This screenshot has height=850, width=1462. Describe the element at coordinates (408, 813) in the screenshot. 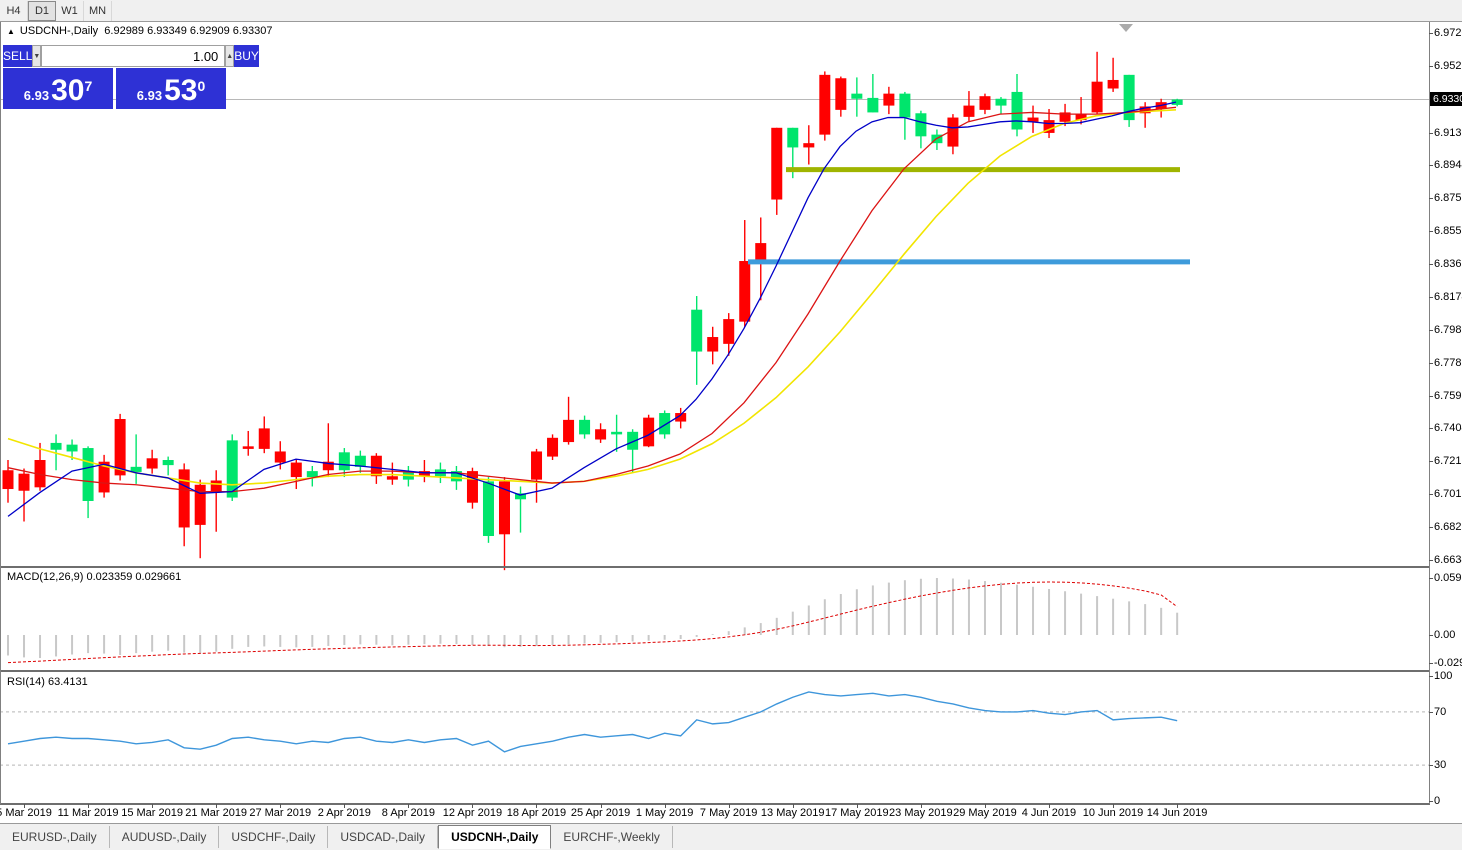

I see `date-axis-label: 8 Apr 2019` at that location.